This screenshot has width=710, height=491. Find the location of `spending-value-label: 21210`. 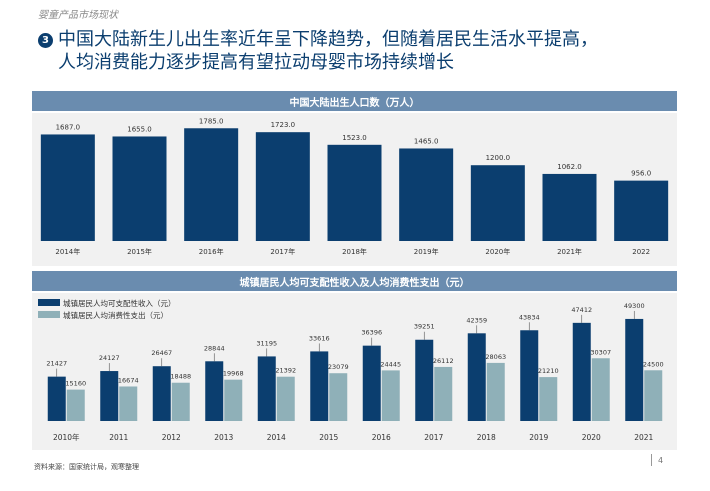

spending-value-label: 21210 is located at coordinates (548, 371).